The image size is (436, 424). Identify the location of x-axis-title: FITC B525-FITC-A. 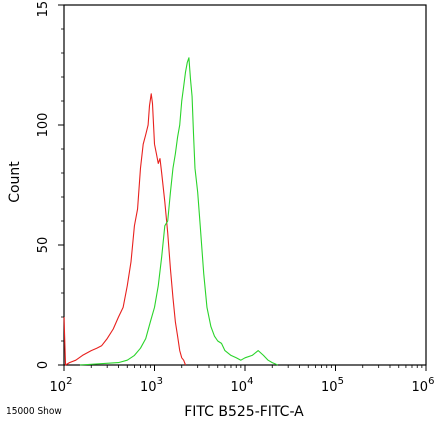
(244, 412).